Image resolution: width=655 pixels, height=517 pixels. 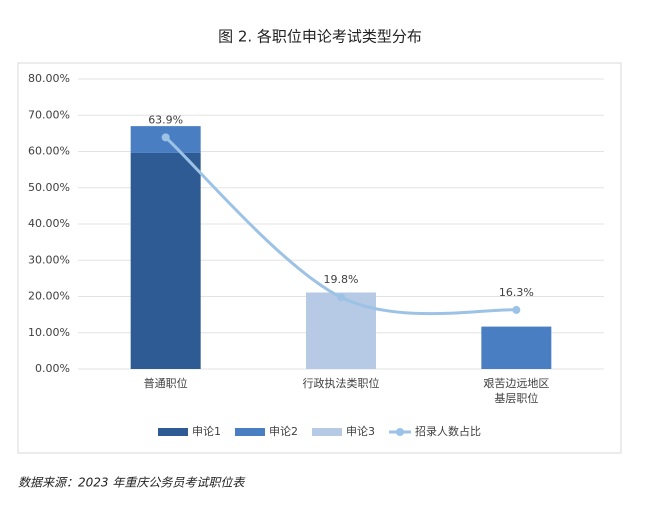 What do you see at coordinates (52, 368) in the screenshot?
I see `y-tick-label: 0.00%` at bounding box center [52, 368].